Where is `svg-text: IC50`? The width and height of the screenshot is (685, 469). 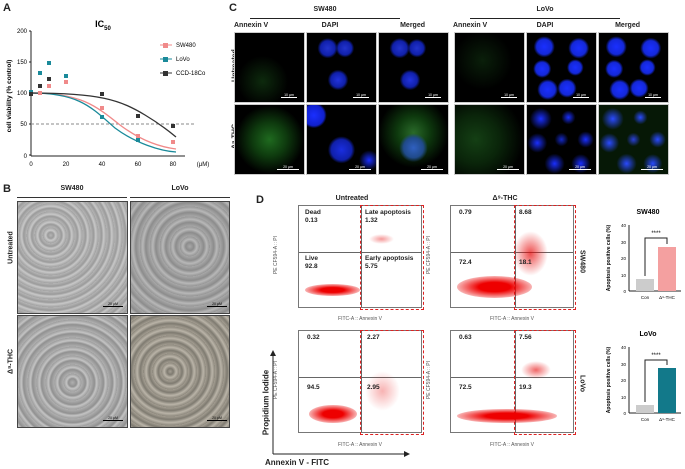 svg-text: IC50 is located at coordinates (103, 25).